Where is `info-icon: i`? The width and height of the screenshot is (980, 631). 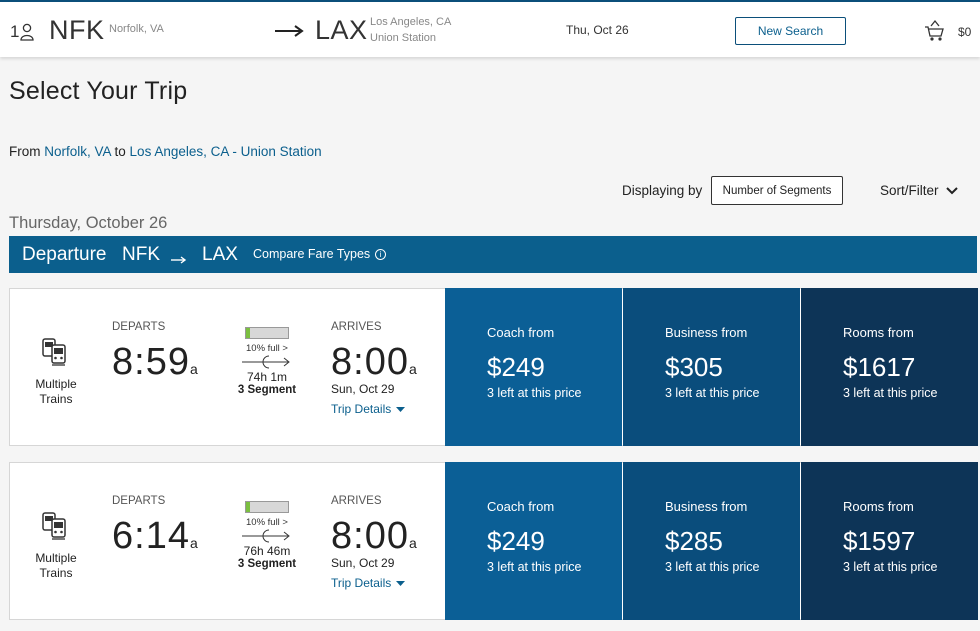
info-icon: i is located at coordinates (381, 254).